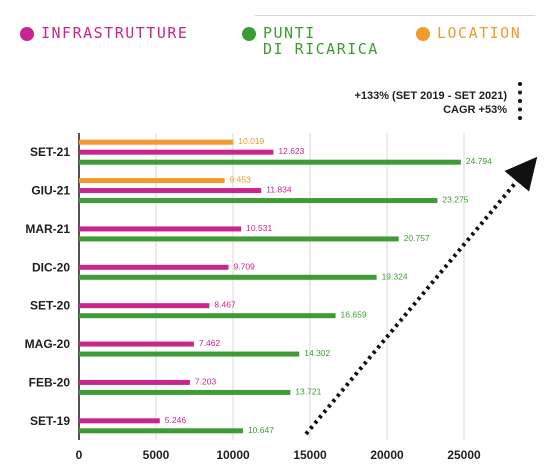 This screenshot has width=545, height=473. What do you see at coordinates (245, 266) in the screenshot?
I see `data-label: 9.709` at bounding box center [245, 266].